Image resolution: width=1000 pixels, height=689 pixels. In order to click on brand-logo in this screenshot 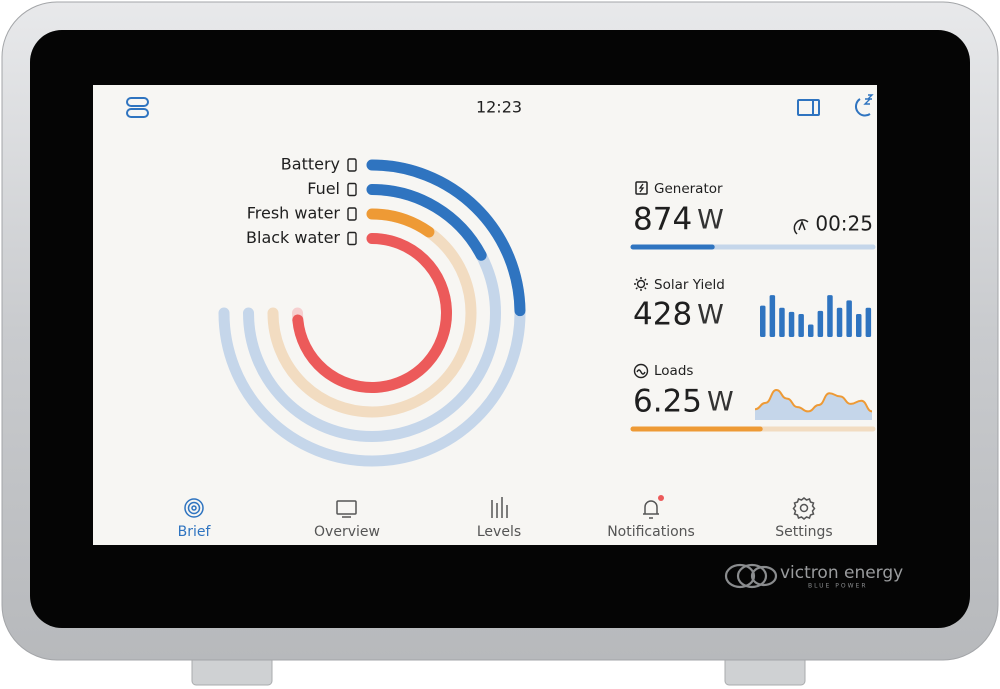, I will do `click(751, 576)`.